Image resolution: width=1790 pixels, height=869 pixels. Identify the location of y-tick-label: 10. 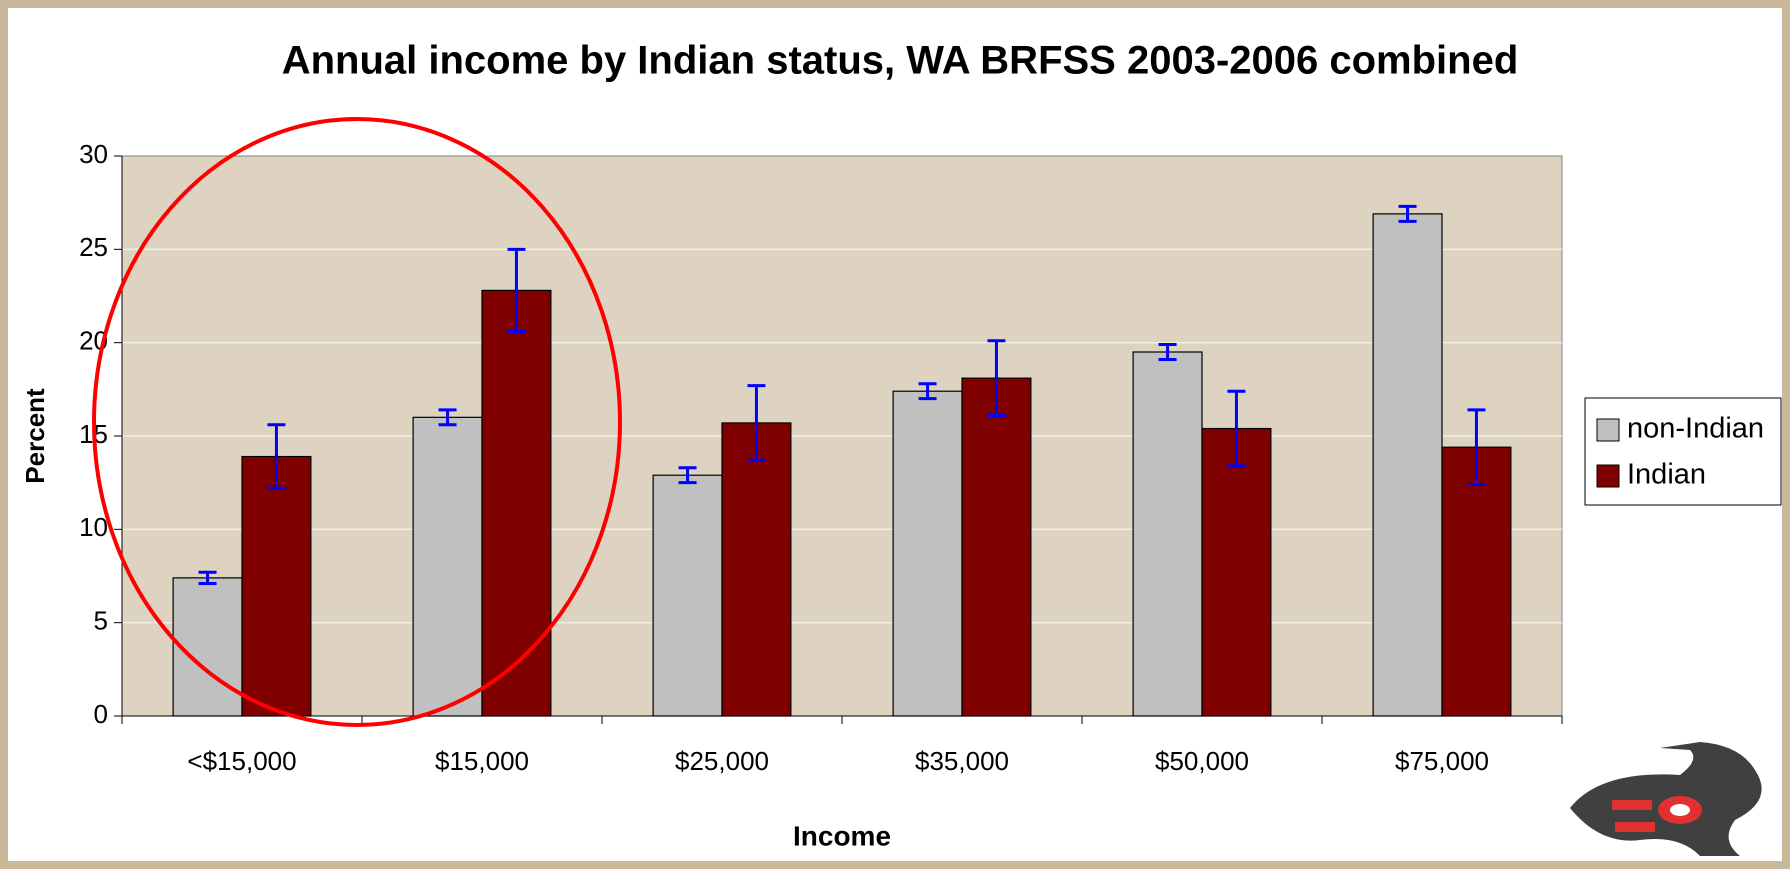
(93, 527).